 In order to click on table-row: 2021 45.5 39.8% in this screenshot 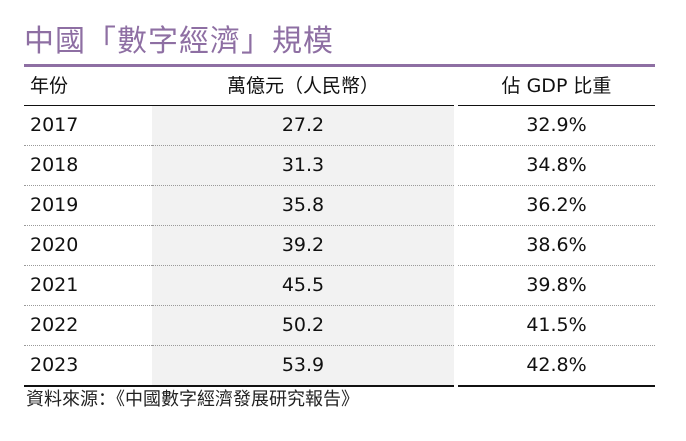, I will do `click(339, 285)`.